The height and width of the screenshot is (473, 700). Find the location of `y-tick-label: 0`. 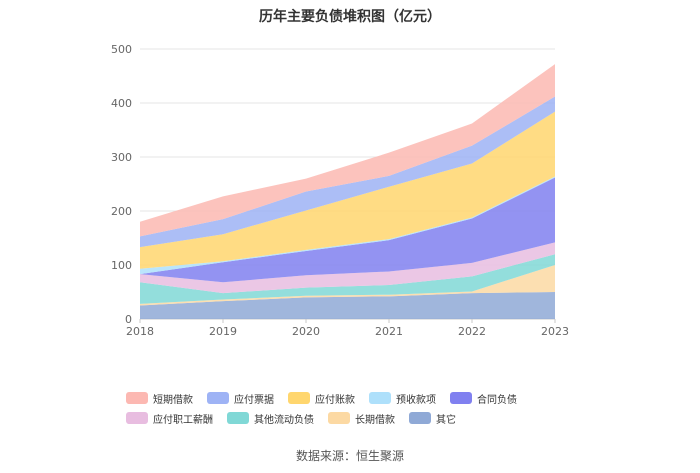

y-tick-label: 0 is located at coordinates (128, 319).